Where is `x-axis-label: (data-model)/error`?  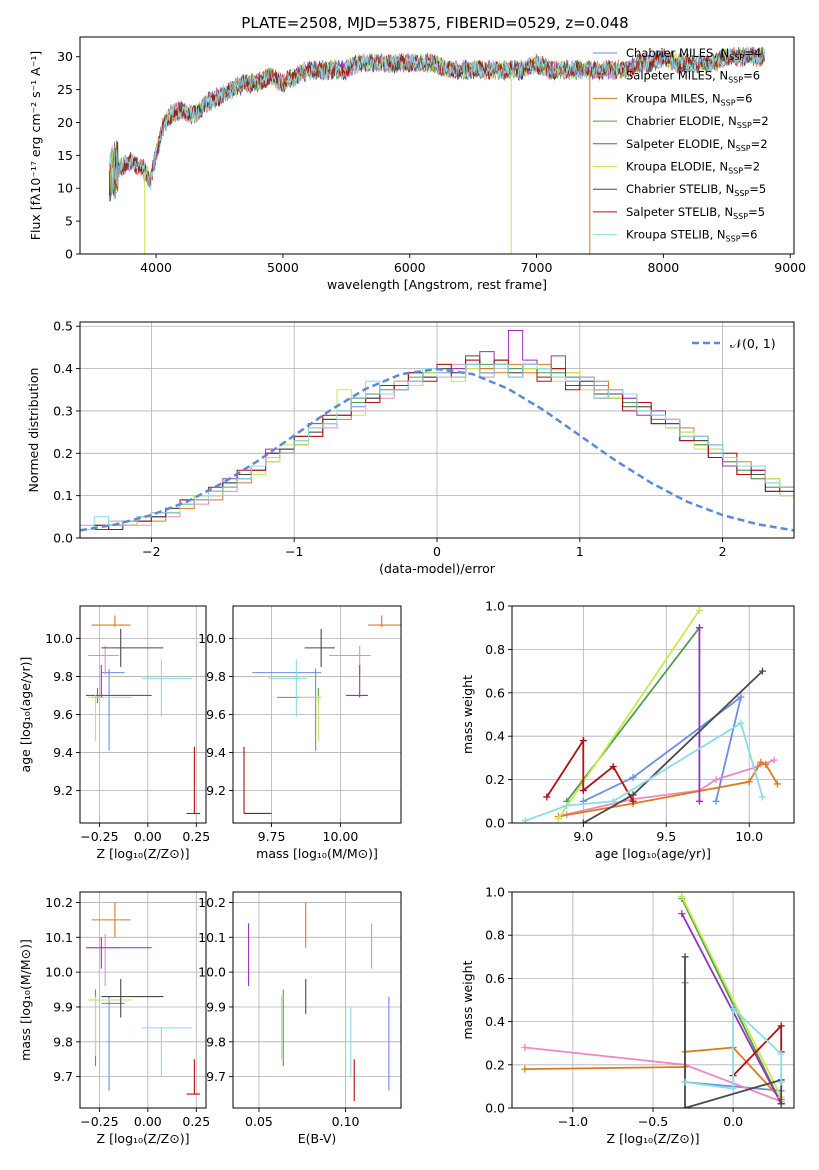
x-axis-label: (data-model)/error is located at coordinates (437, 568).